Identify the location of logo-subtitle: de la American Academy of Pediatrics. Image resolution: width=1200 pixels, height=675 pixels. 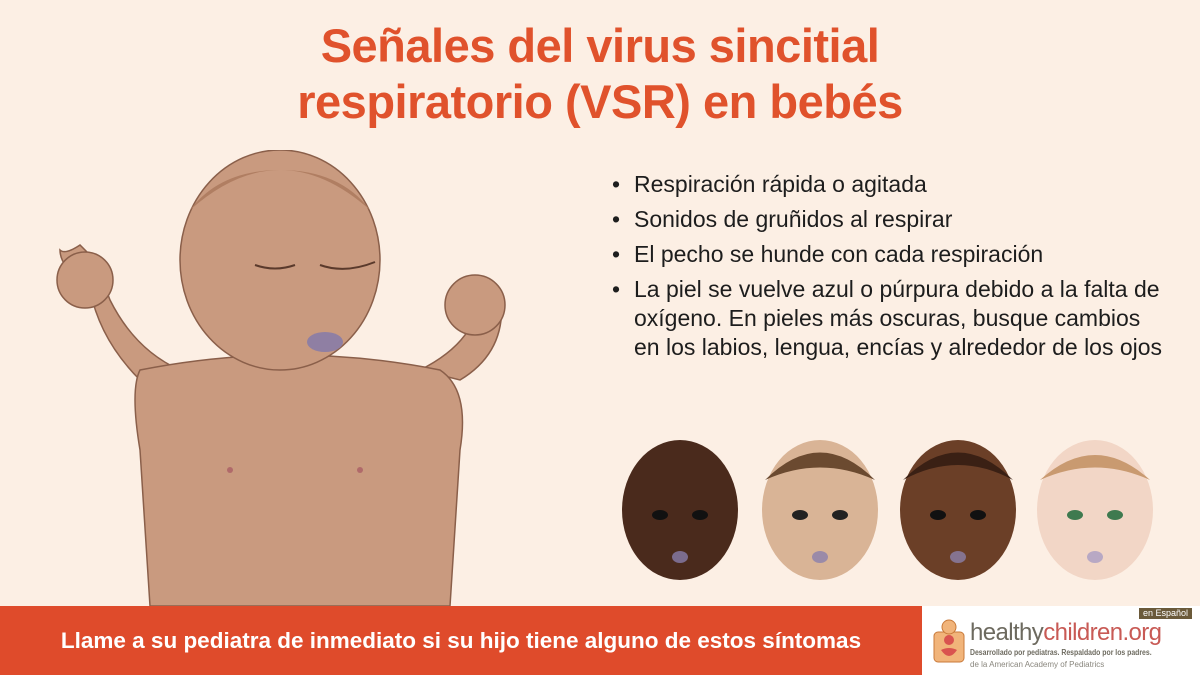
(1037, 664).